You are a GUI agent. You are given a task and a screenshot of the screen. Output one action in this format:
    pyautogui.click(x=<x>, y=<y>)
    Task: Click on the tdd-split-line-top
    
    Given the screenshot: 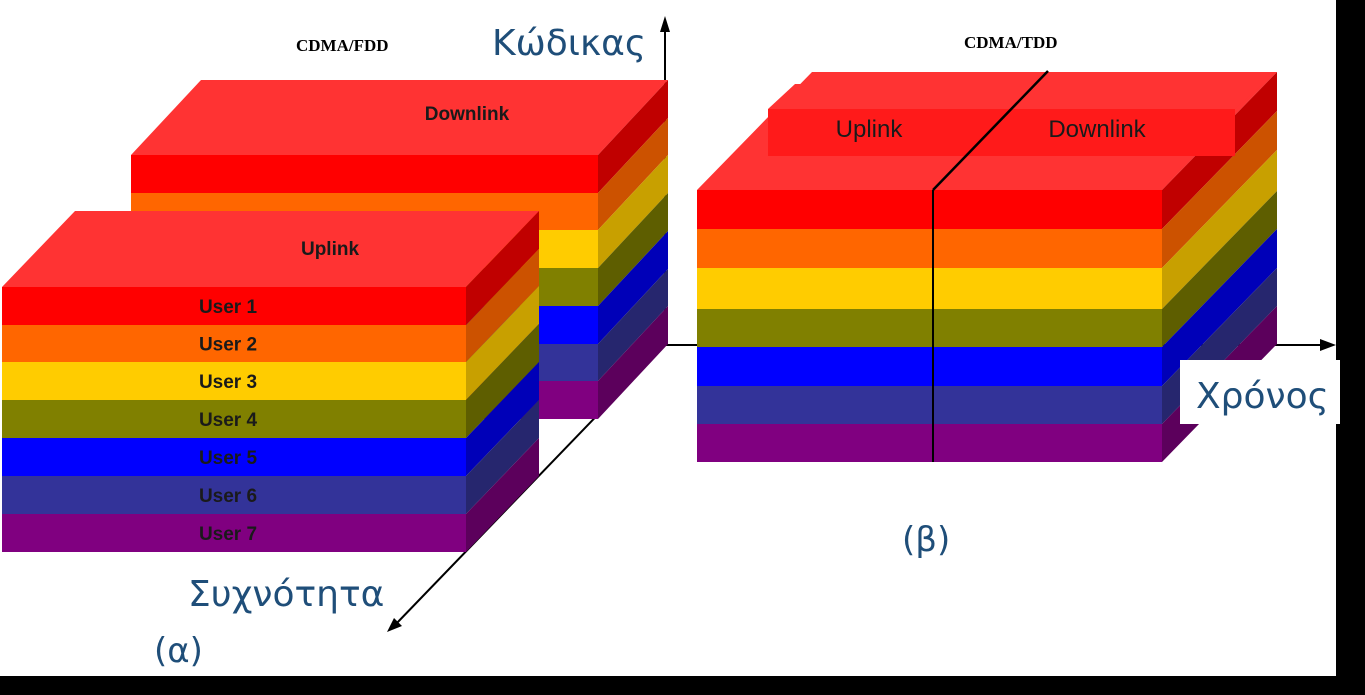 What is the action you would take?
    pyautogui.click(x=990, y=130)
    